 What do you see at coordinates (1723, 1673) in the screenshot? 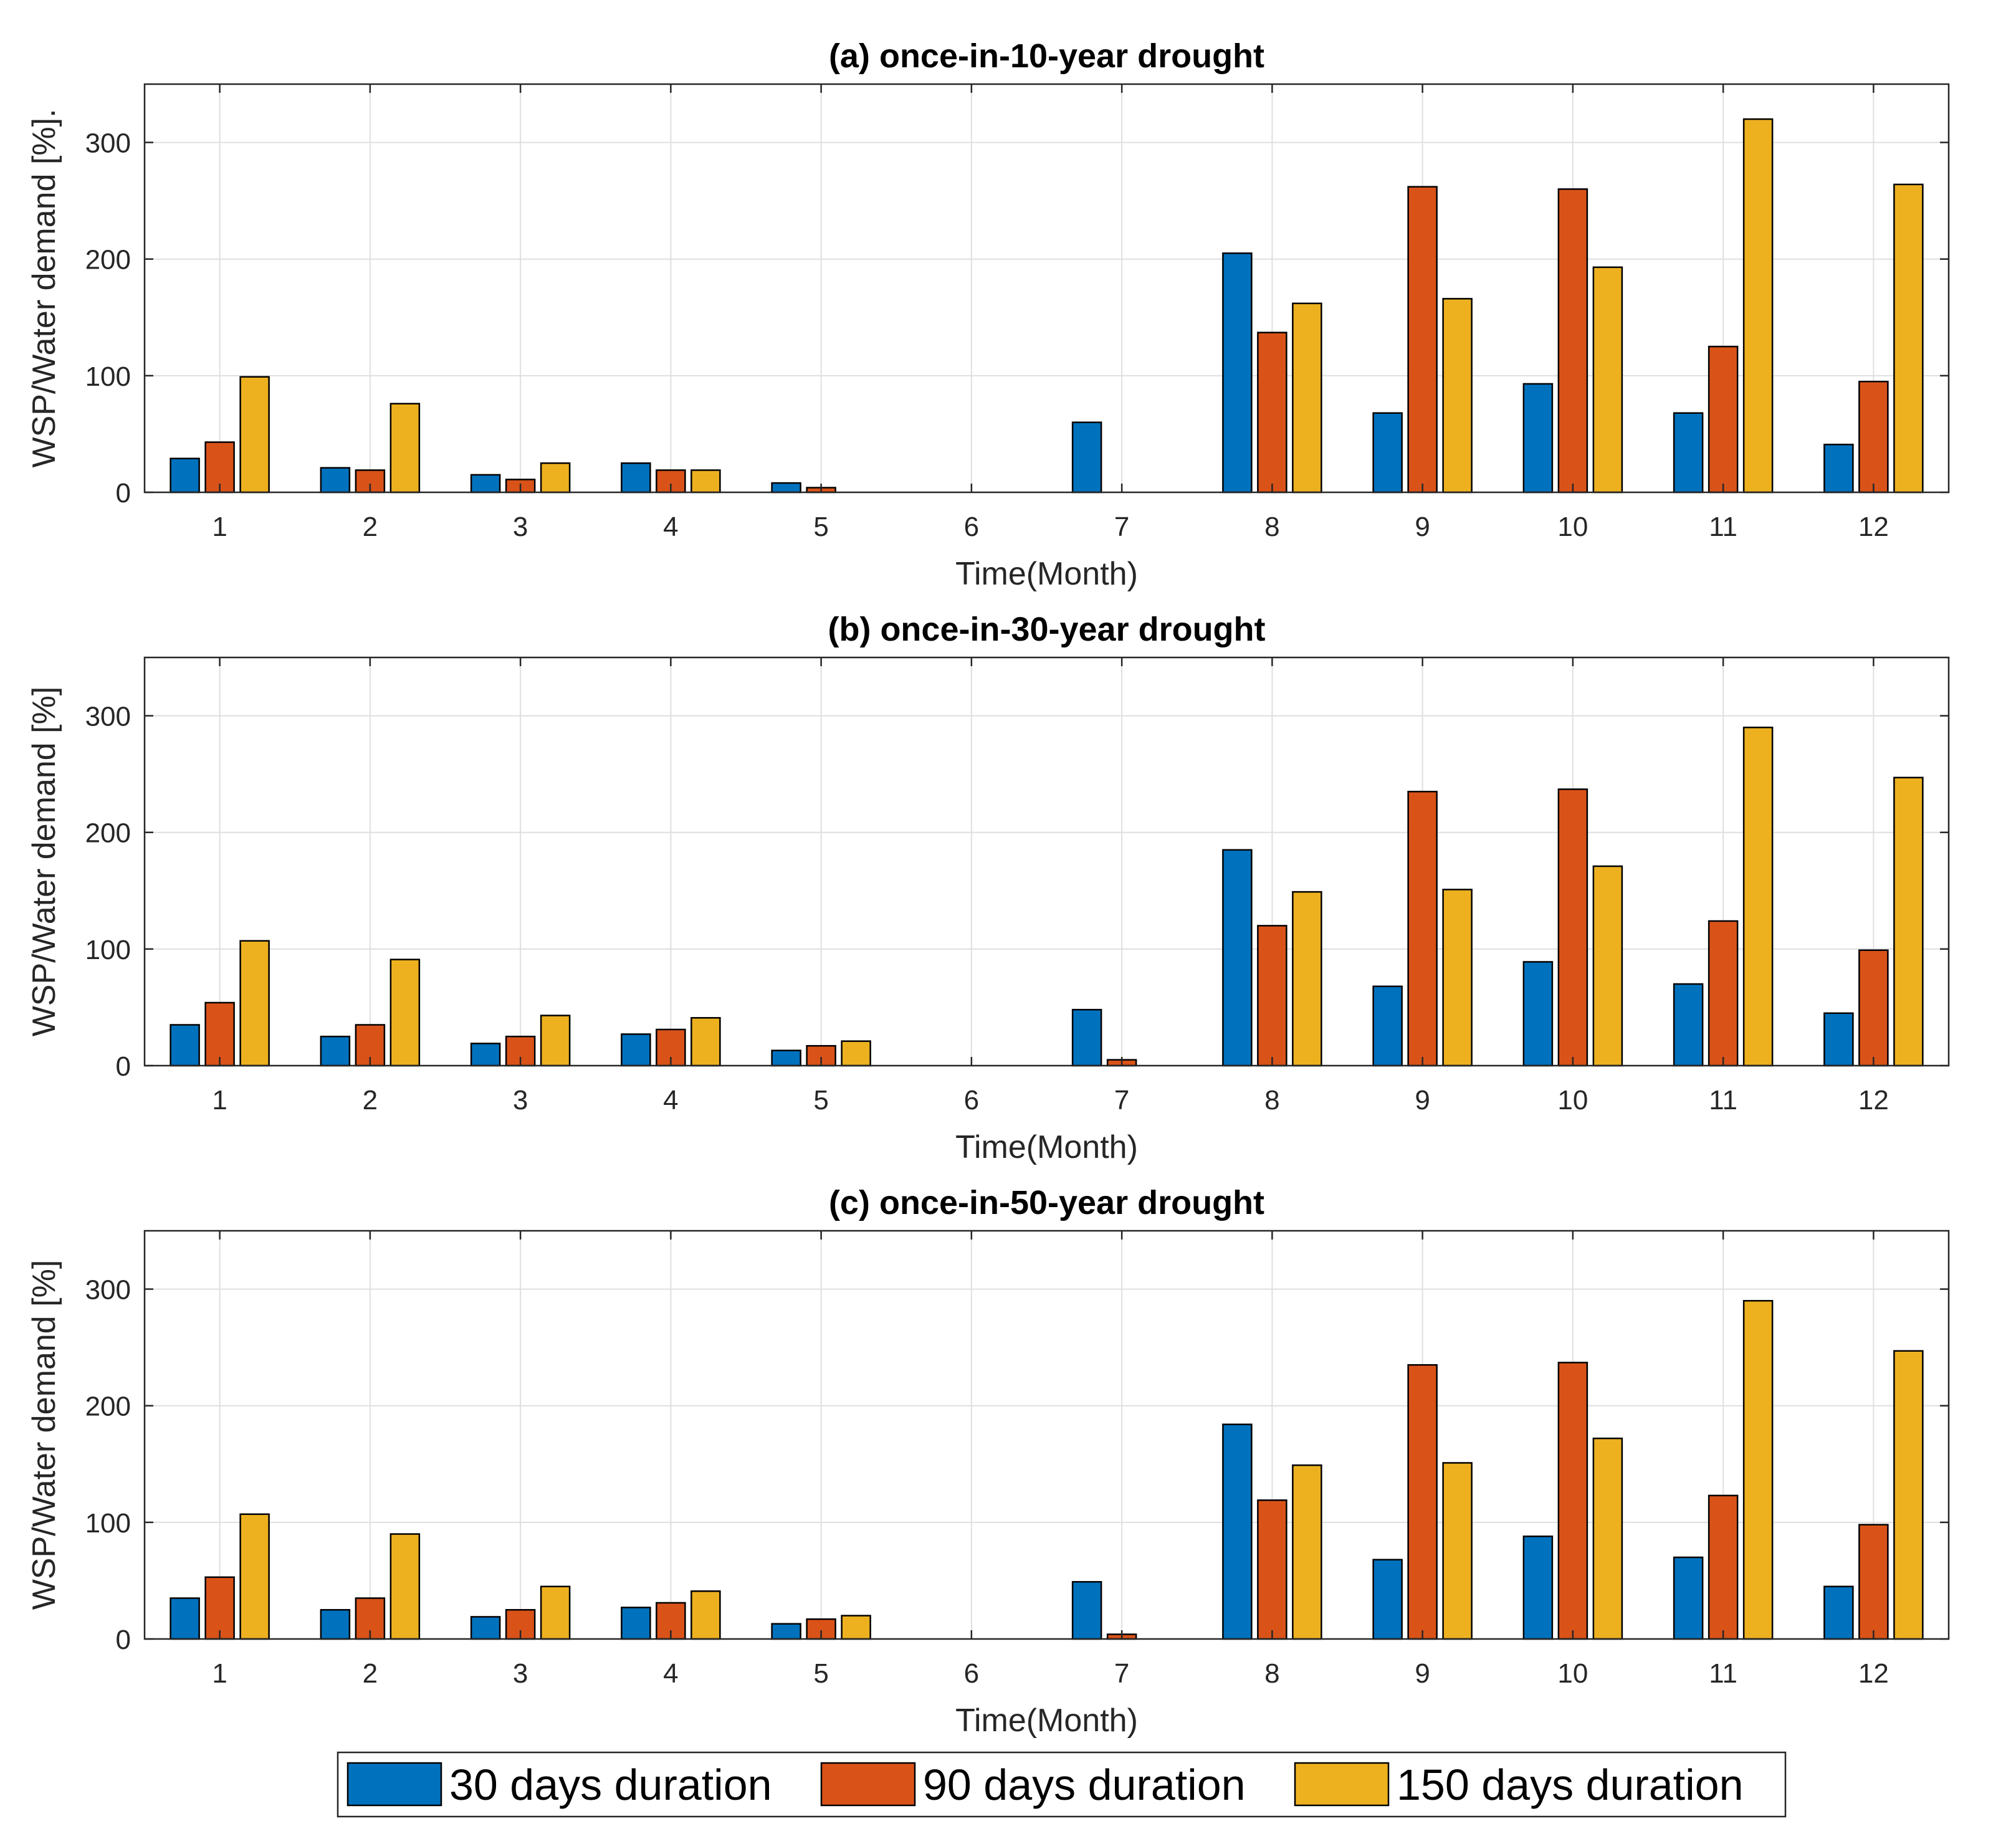
I see `x-tick-label: 11` at bounding box center [1723, 1673].